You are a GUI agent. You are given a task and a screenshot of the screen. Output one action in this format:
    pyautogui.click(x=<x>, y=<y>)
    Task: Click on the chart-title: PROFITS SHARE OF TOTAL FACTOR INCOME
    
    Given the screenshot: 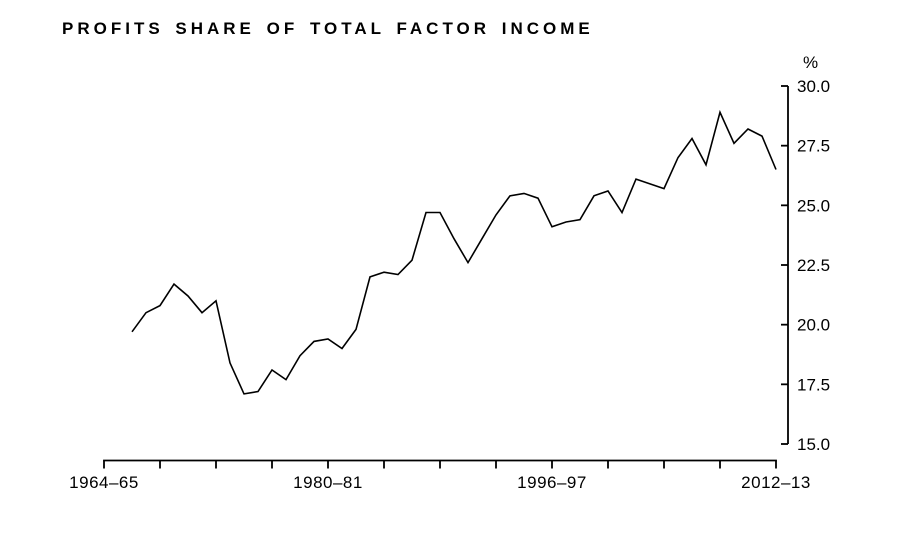 What is the action you would take?
    pyautogui.click(x=328, y=28)
    